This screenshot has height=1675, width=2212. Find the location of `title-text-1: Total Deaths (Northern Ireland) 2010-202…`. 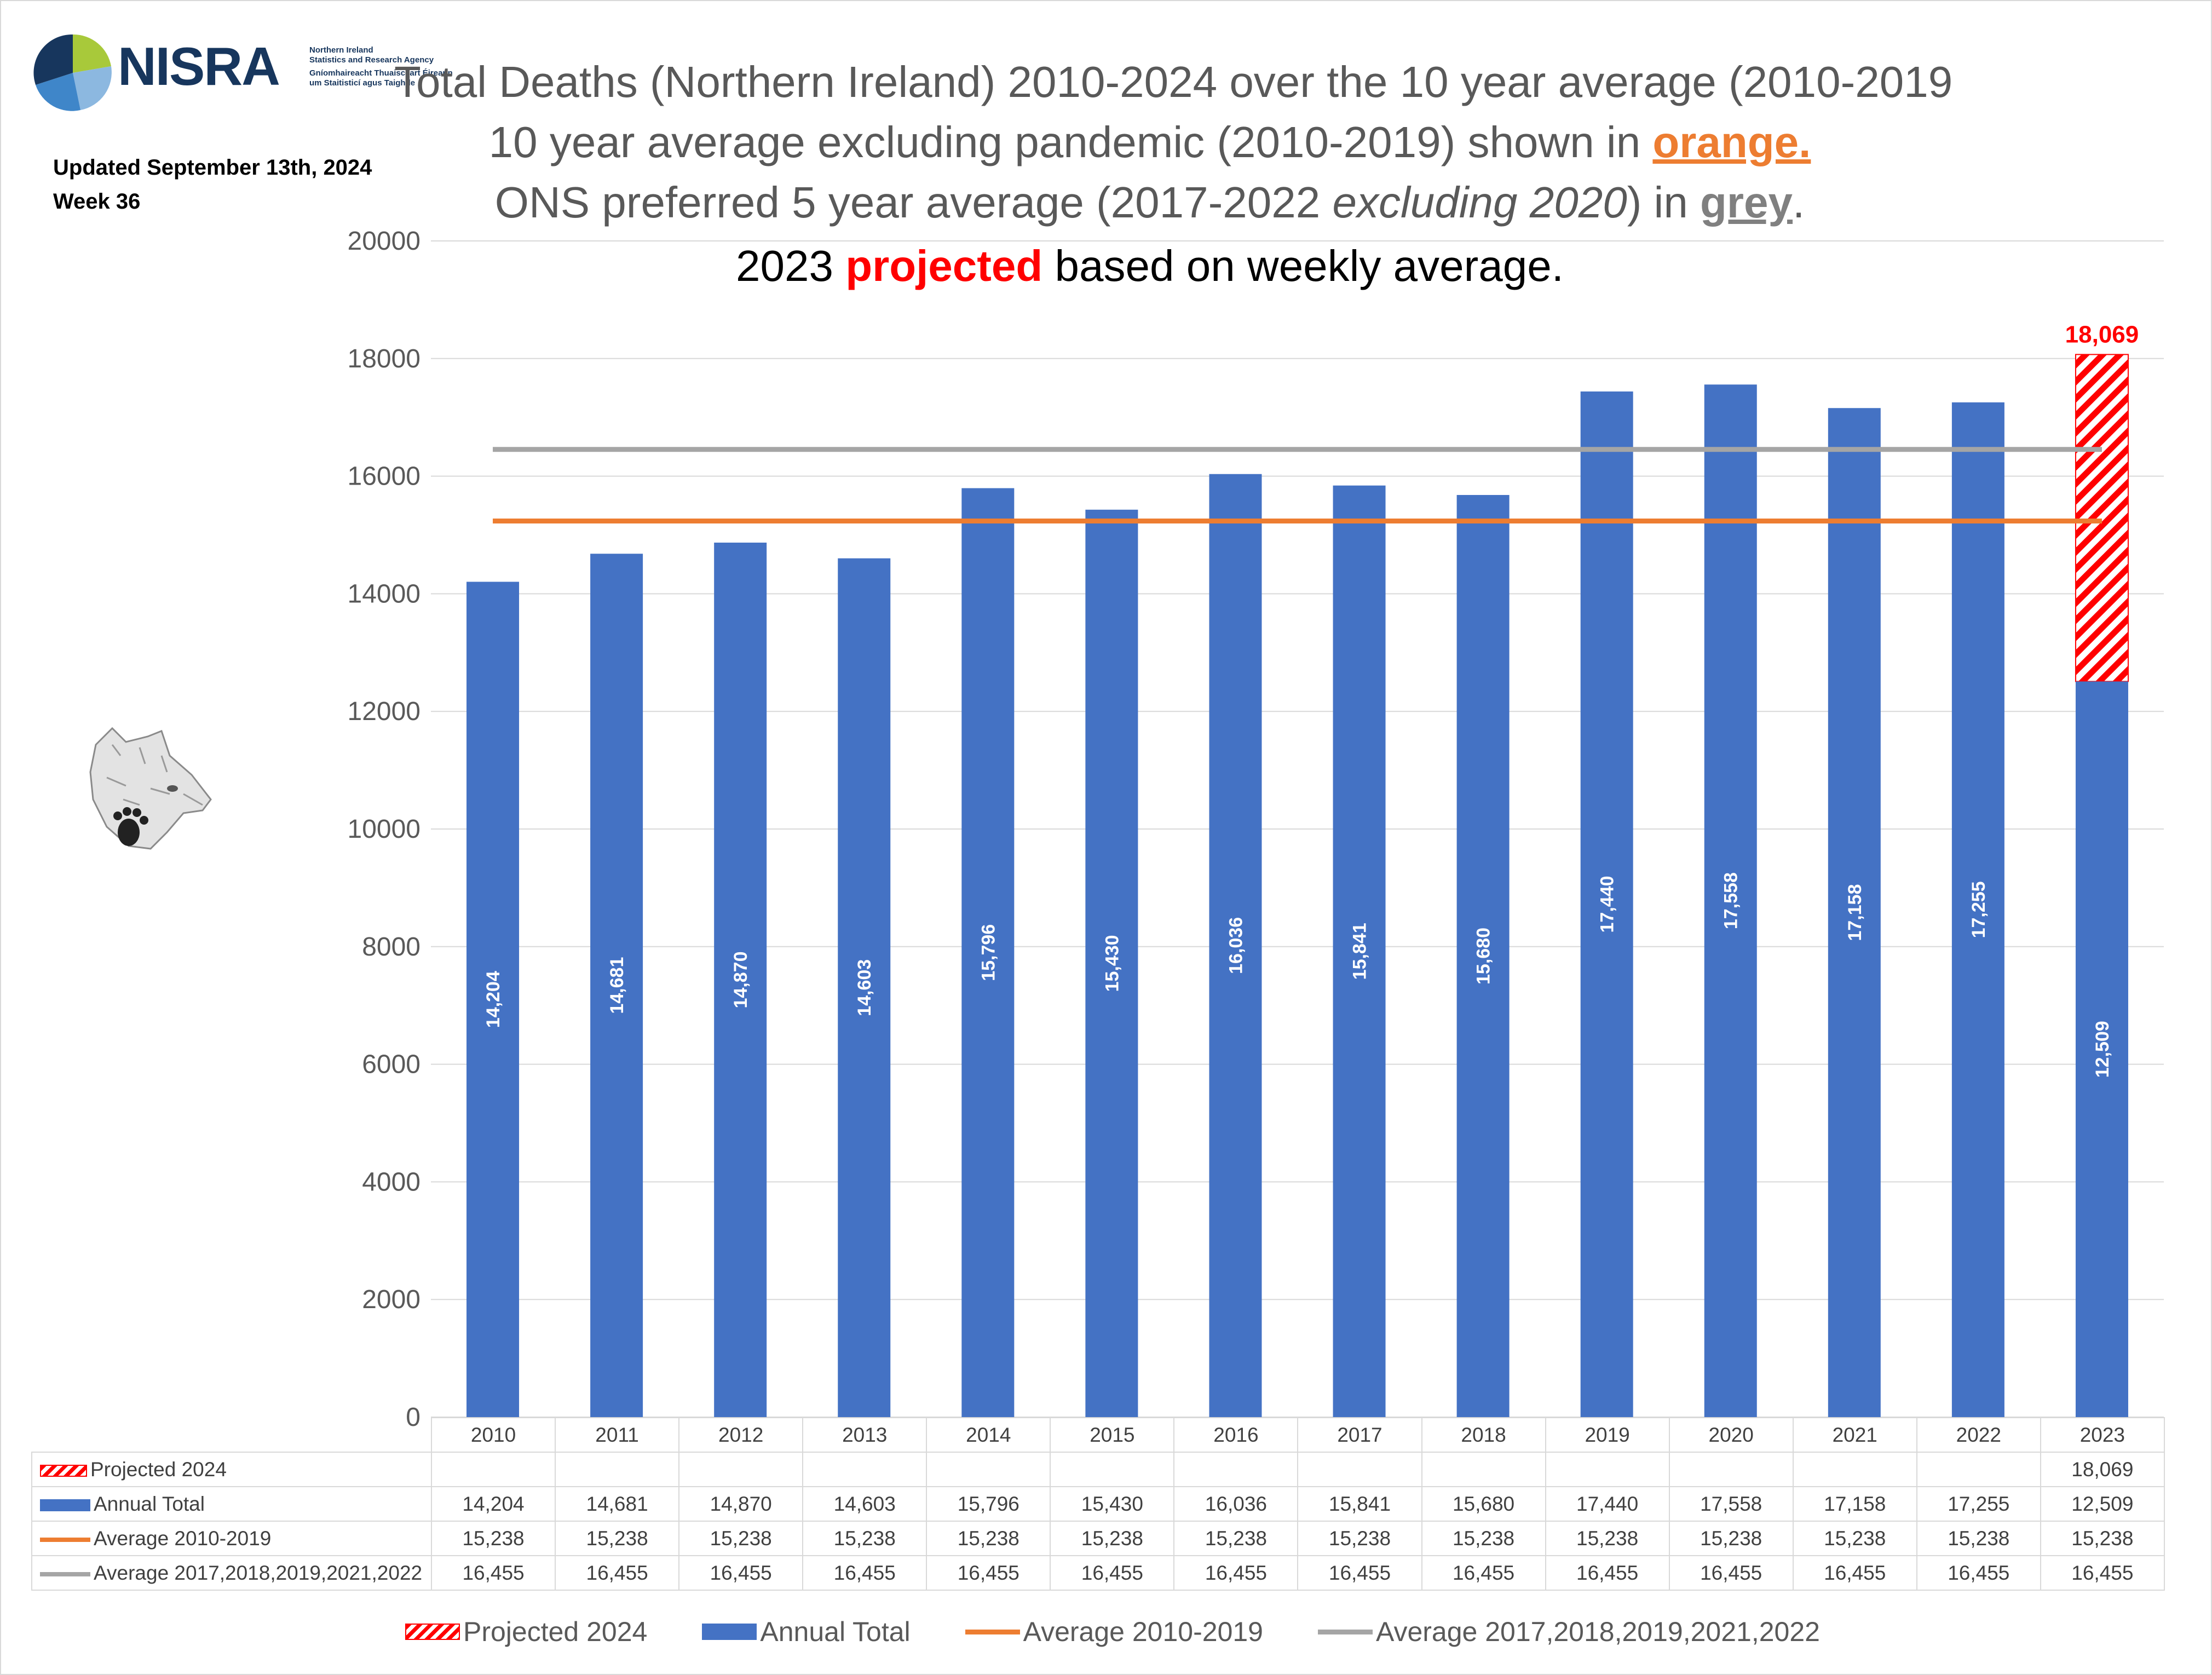

title-text-1: Total Deaths (Northern Ireland) 2010-202… is located at coordinates (1173, 81).